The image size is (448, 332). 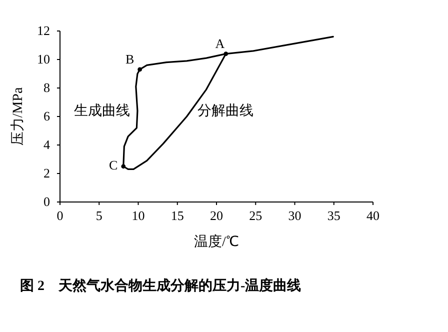 I want to click on x-axis-title: 温度/℃, so click(x=216, y=242).